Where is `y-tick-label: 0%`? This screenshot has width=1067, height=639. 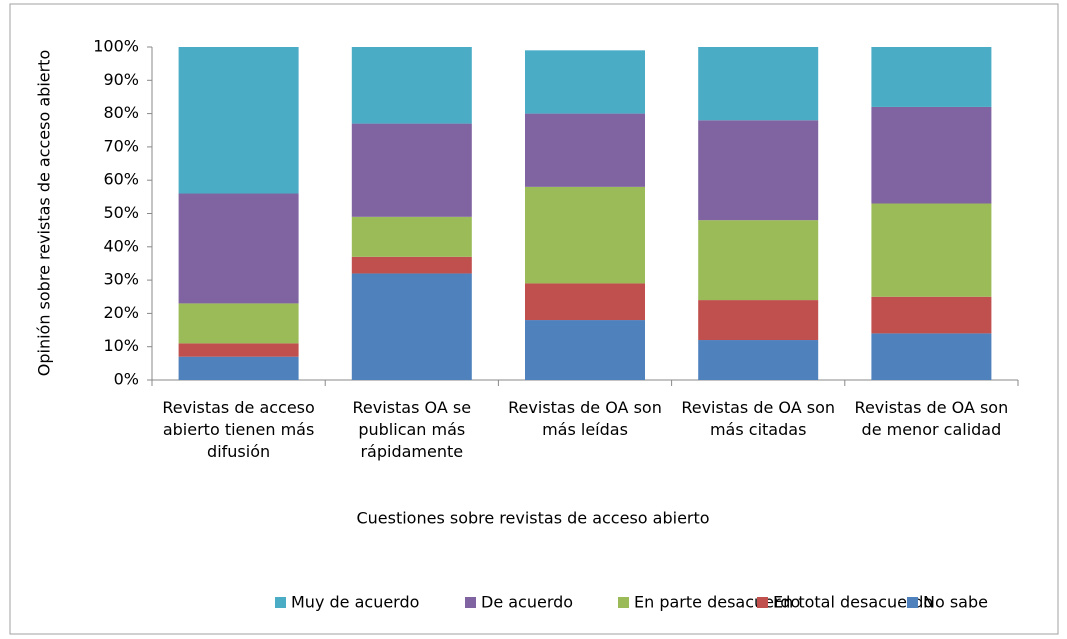 y-tick-label: 0% is located at coordinates (126, 379).